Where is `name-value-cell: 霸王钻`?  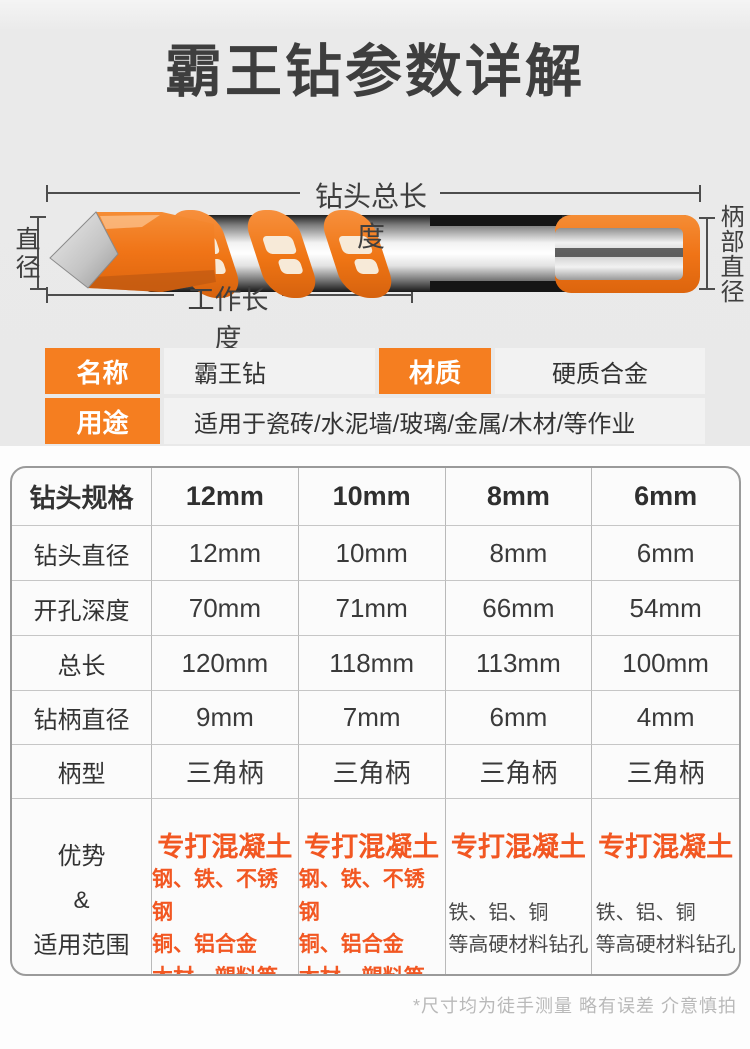 name-value-cell: 霸王钻 is located at coordinates (269, 371).